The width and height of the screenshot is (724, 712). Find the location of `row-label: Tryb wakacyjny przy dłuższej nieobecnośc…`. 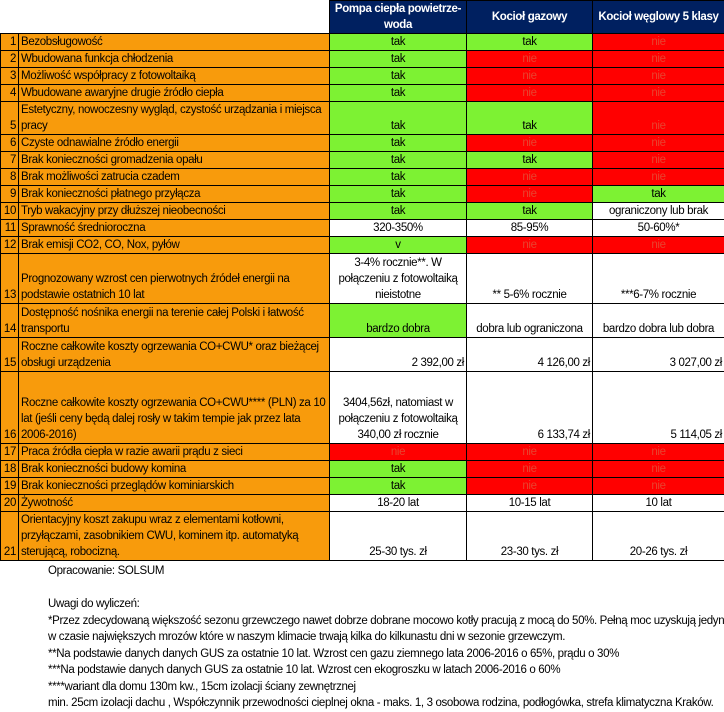

row-label: Tryb wakacyjny przy dłuższej nieobecnośc… is located at coordinates (174, 211).